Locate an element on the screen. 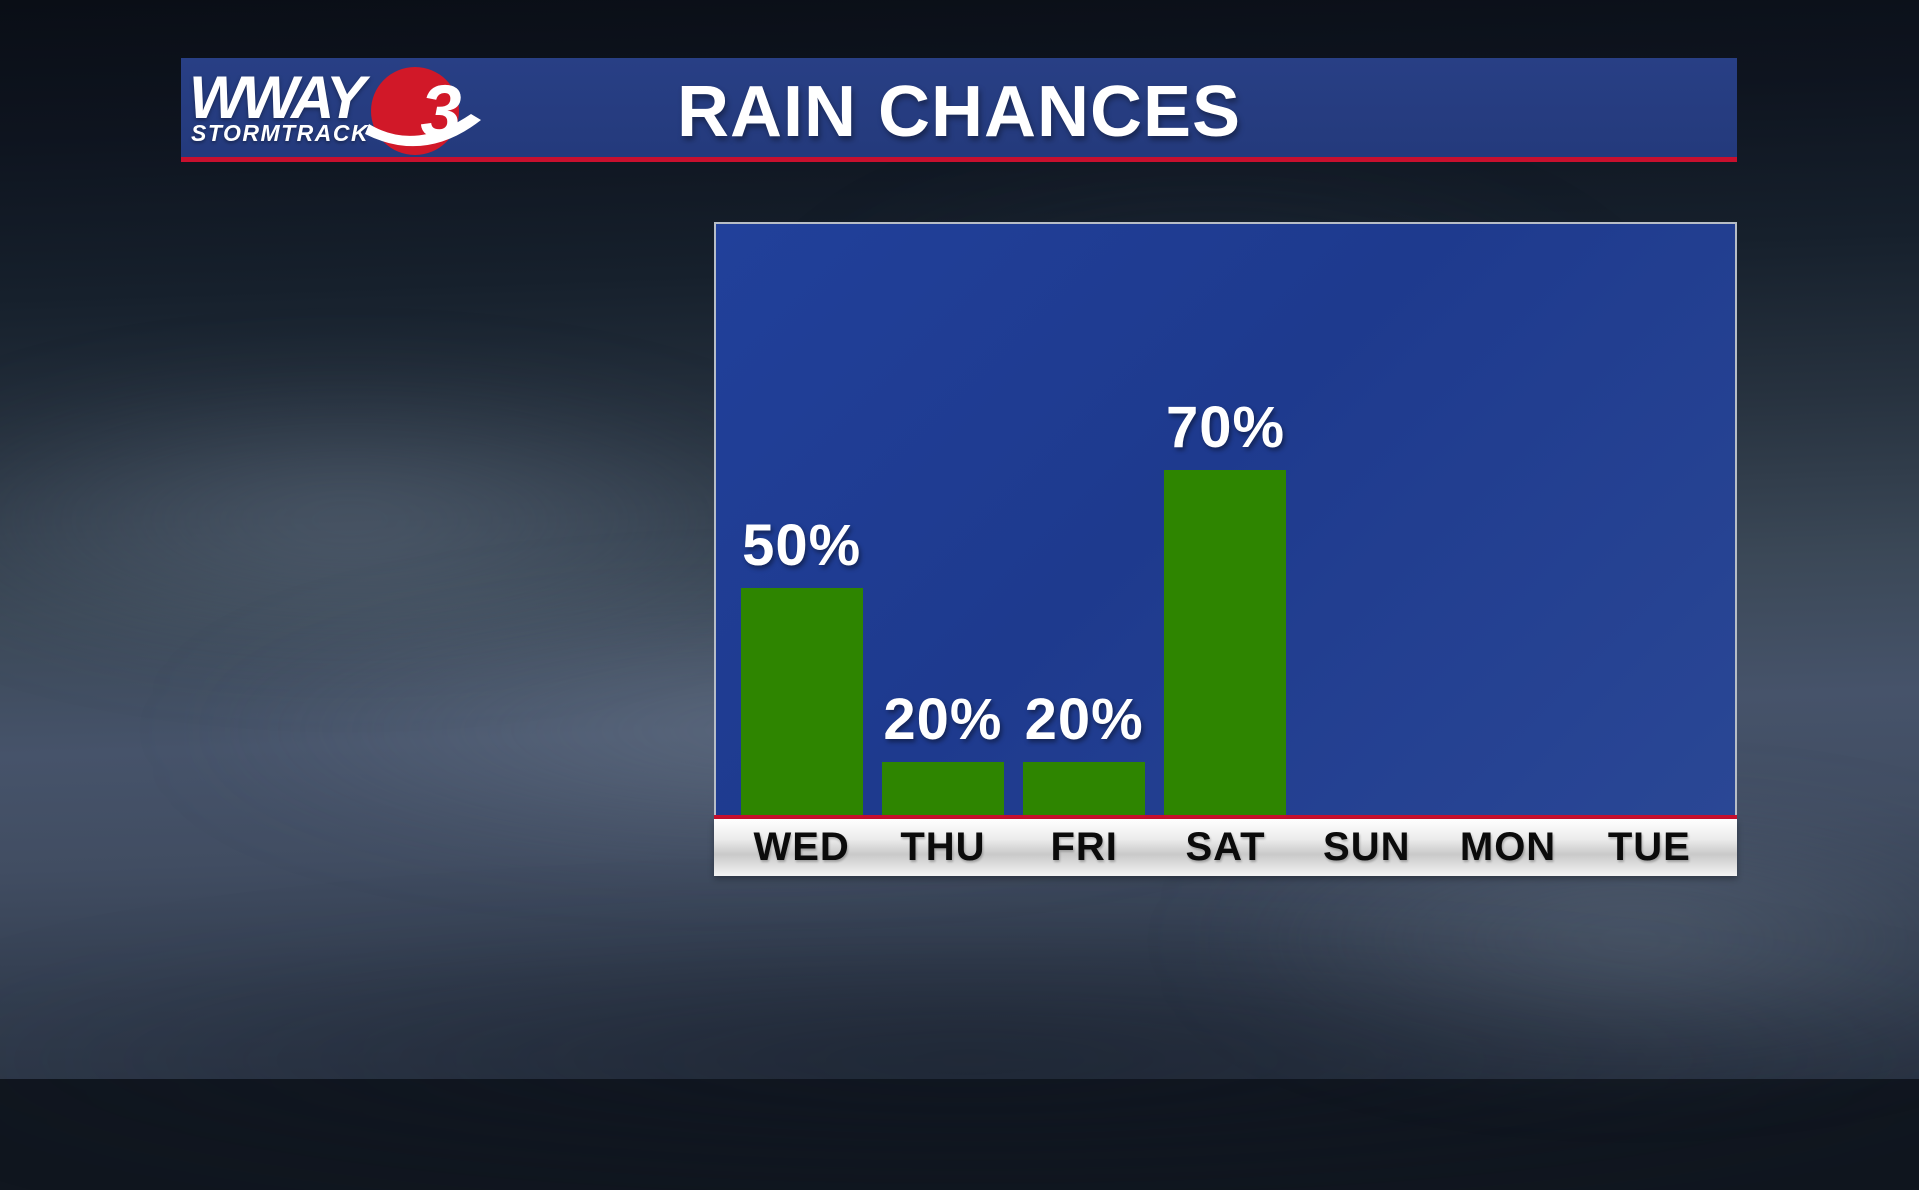 The image size is (1919, 1190). chart-baseline is located at coordinates (1225, 817).